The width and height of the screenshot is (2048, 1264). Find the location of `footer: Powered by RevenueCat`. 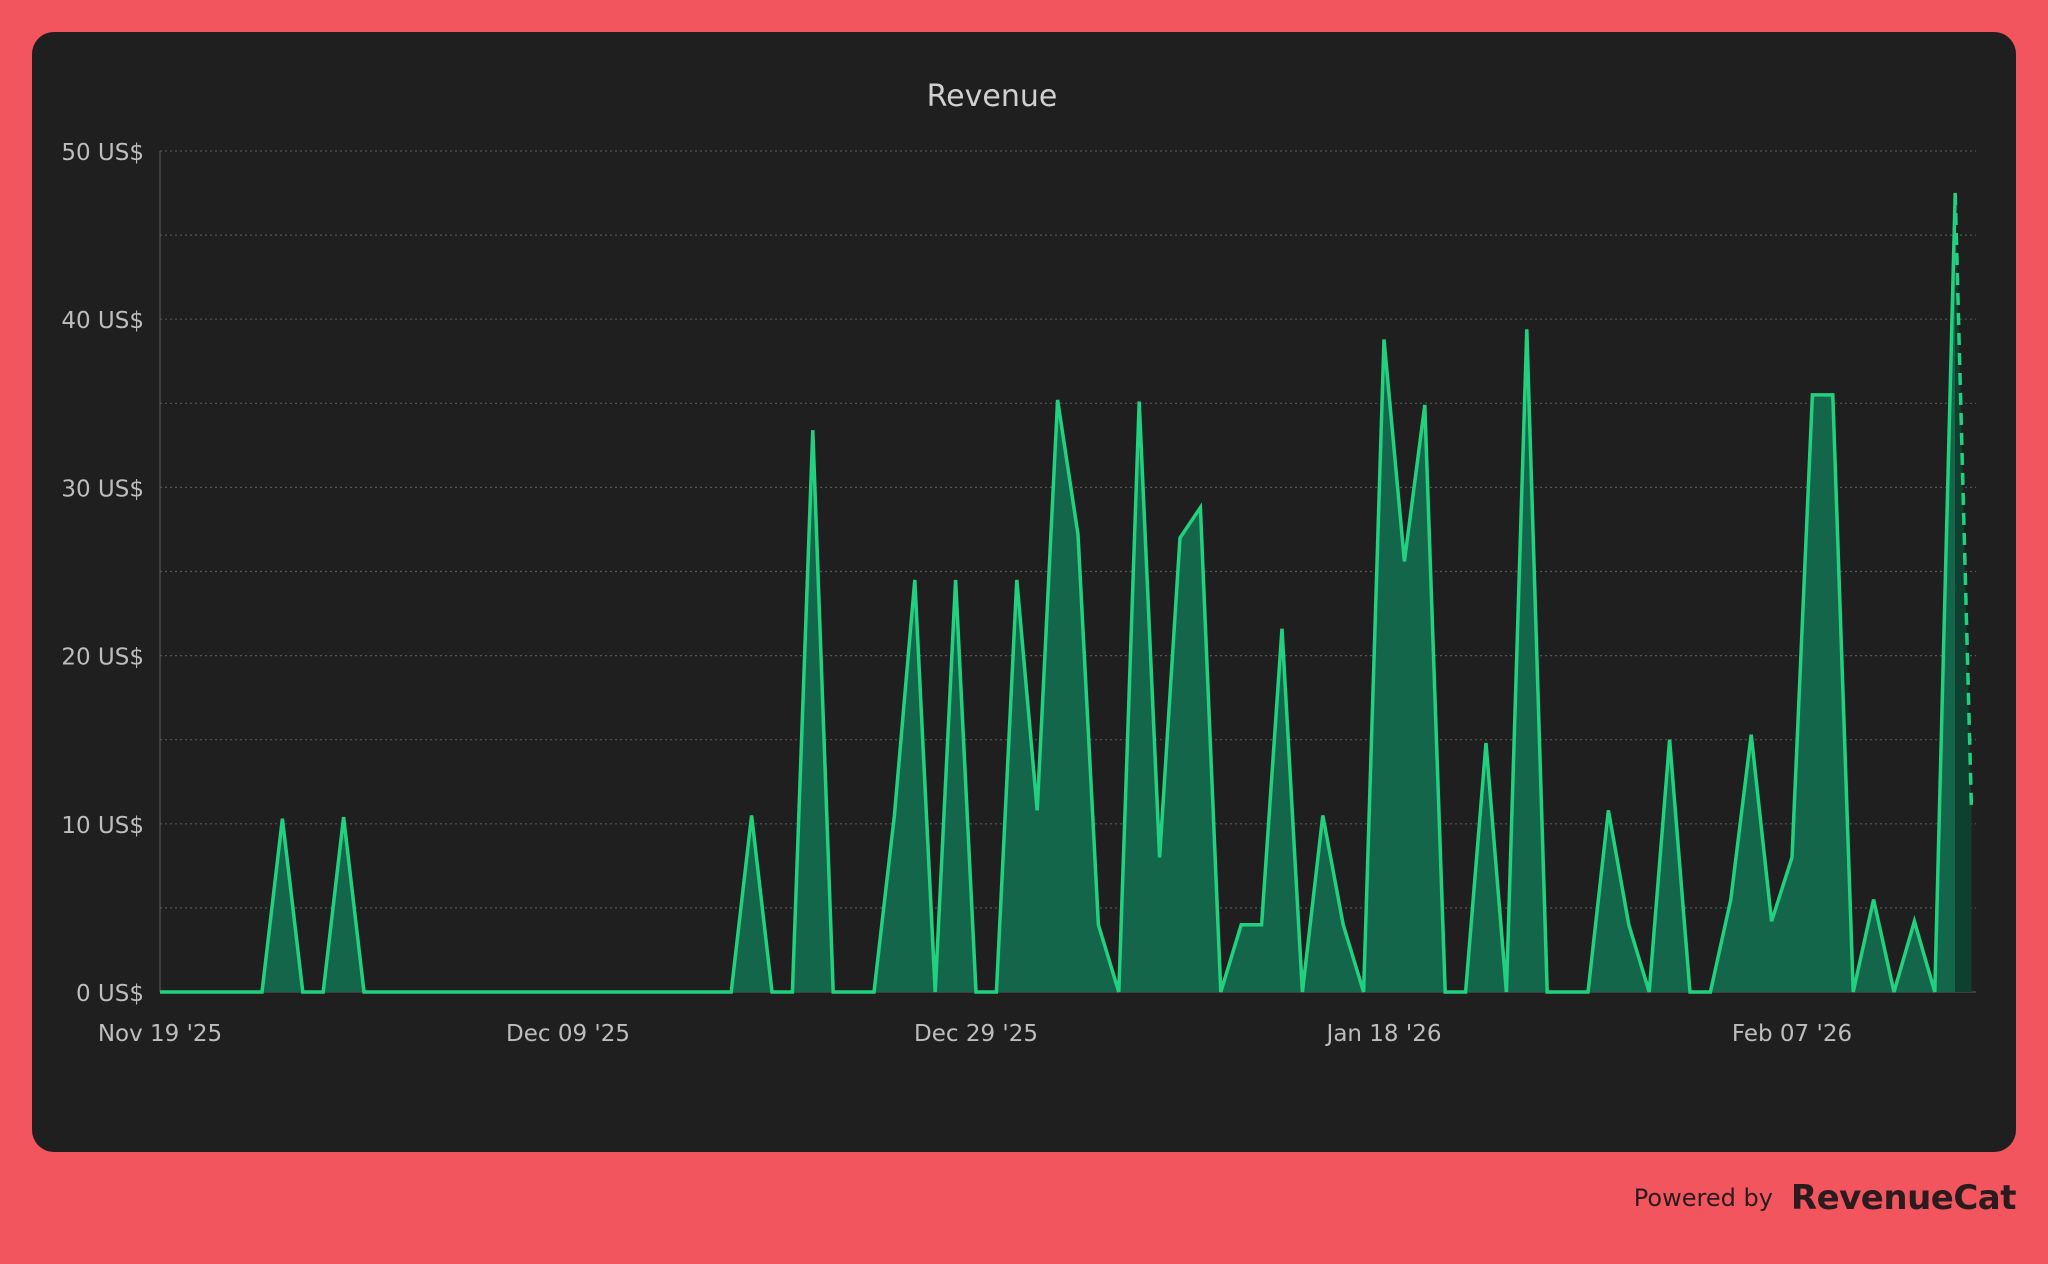

footer: Powered by RevenueCat is located at coordinates (1825, 1198).